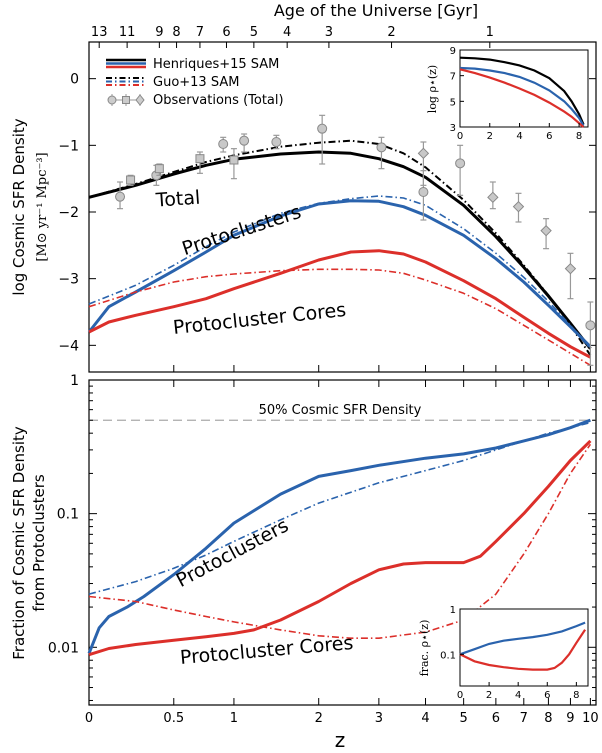 The width and height of the screenshot is (602, 753). I want to click on bottom-inset-line-protoclusters, so click(522, 638).